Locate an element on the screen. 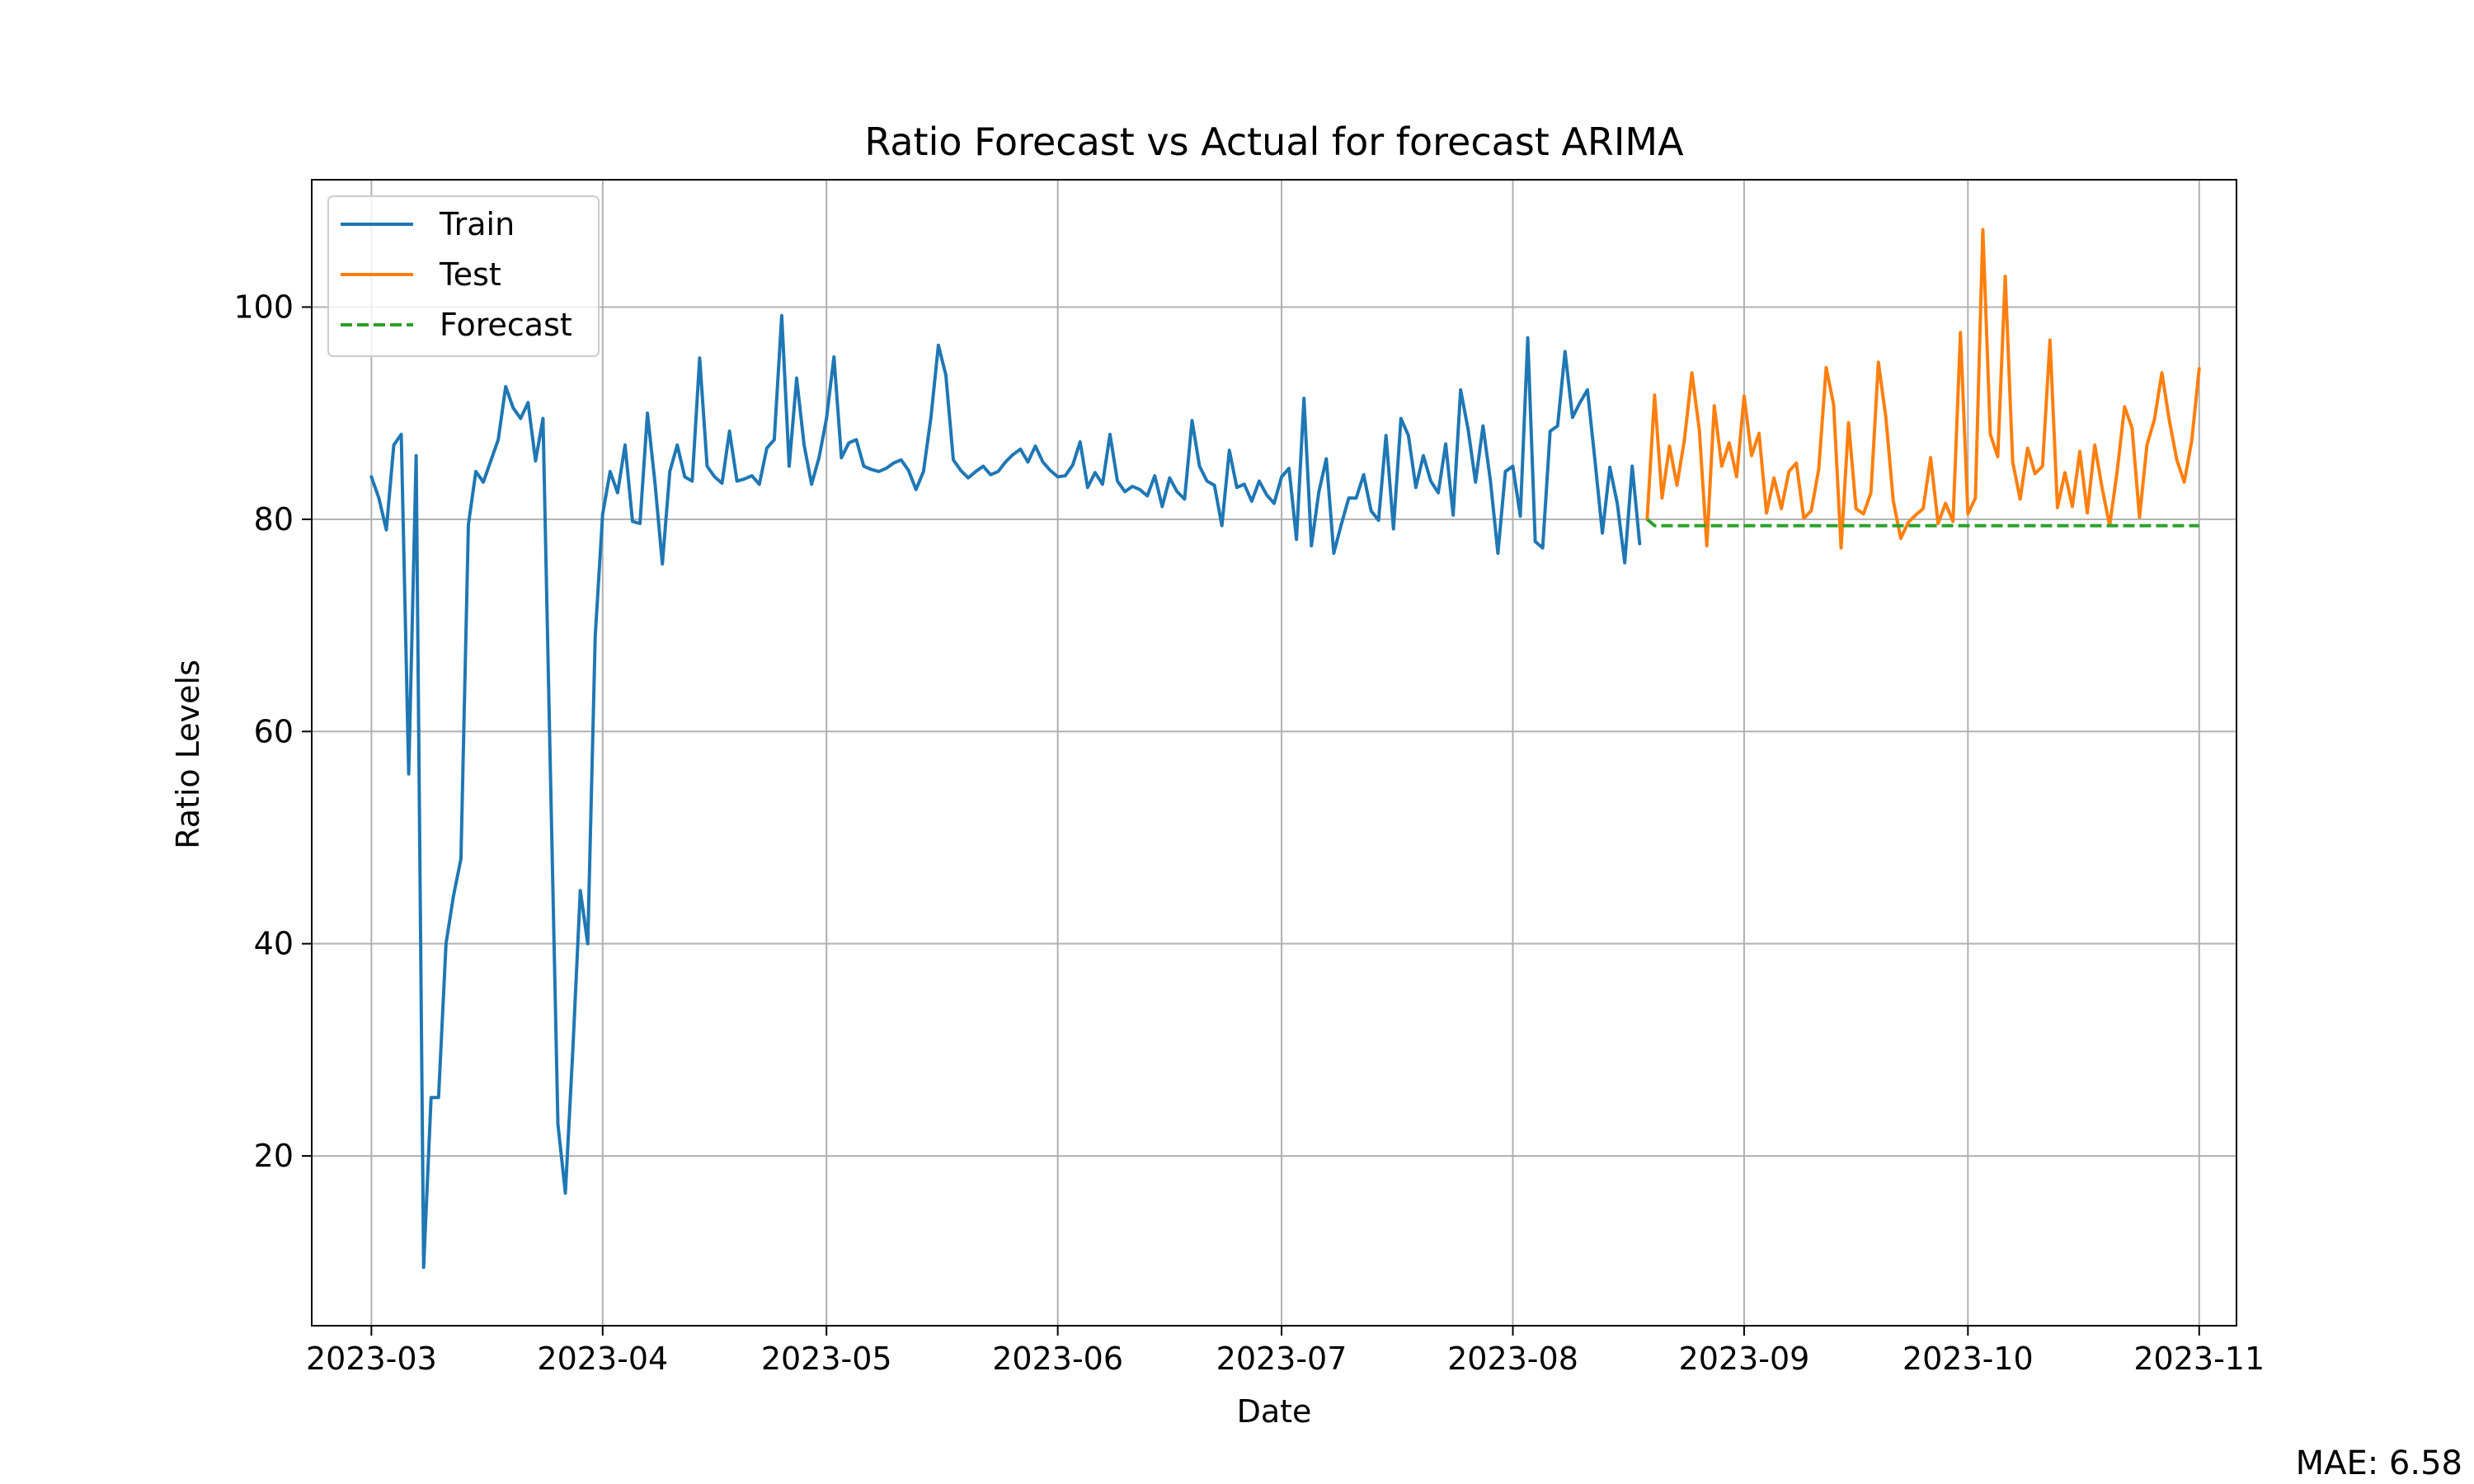  x-tick-label: 2023-10 is located at coordinates (1968, 1359).